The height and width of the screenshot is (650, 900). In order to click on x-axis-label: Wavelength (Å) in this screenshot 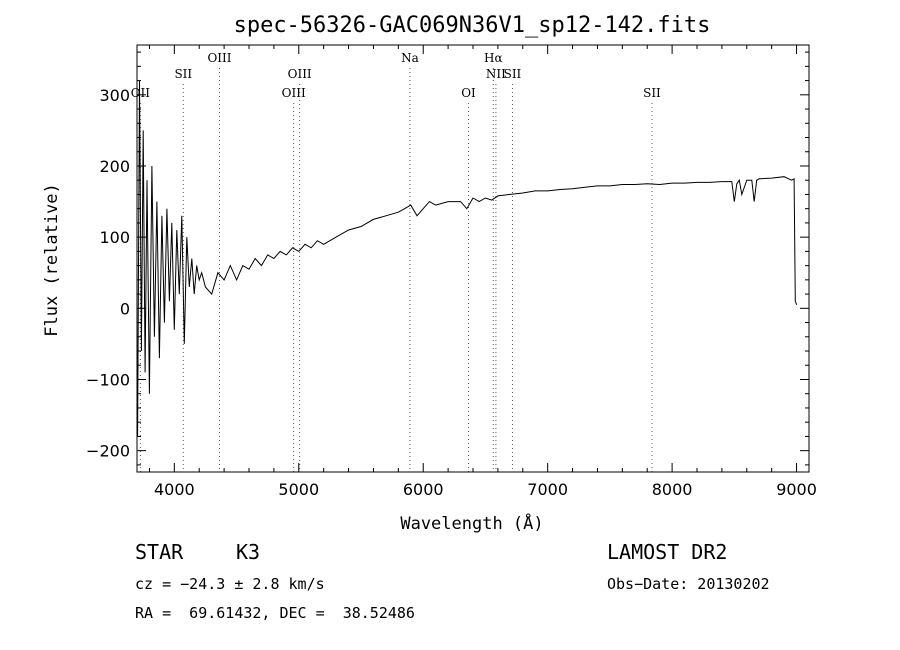, I will do `click(471, 523)`.